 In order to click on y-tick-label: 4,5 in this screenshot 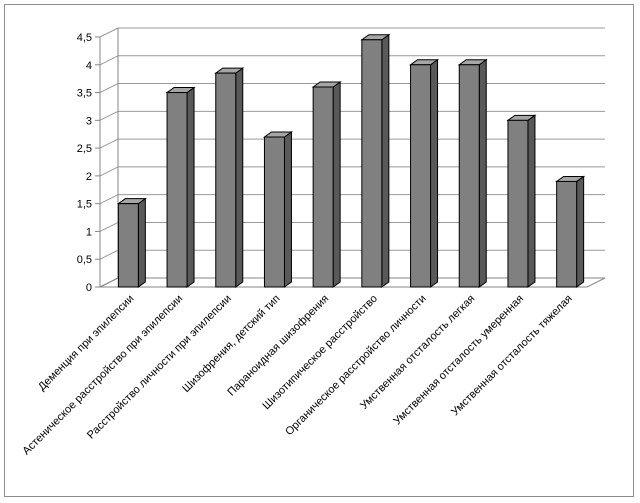, I will do `click(84, 38)`.